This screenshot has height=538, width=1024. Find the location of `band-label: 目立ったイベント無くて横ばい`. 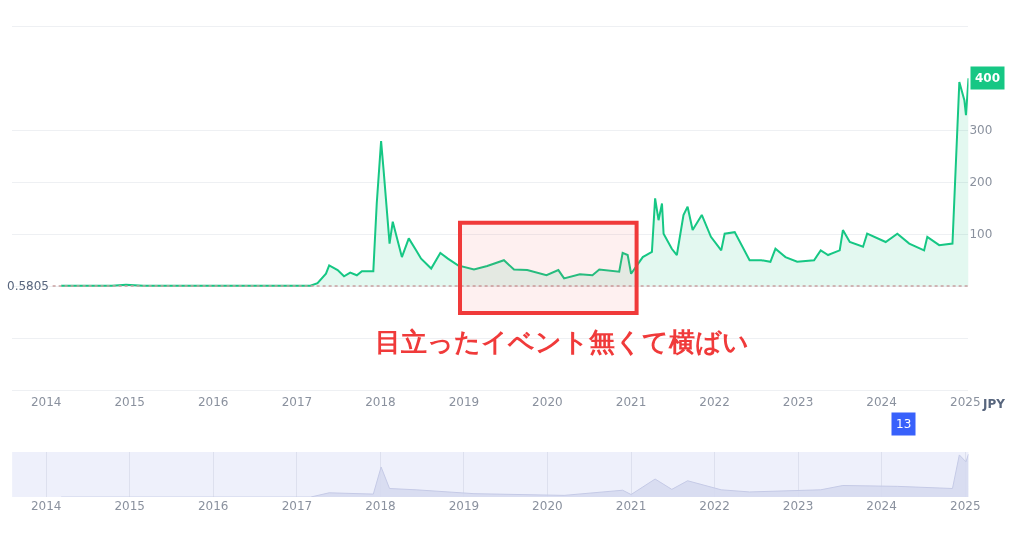

band-label: 目立ったイベント無くて横ばい is located at coordinates (562, 342).